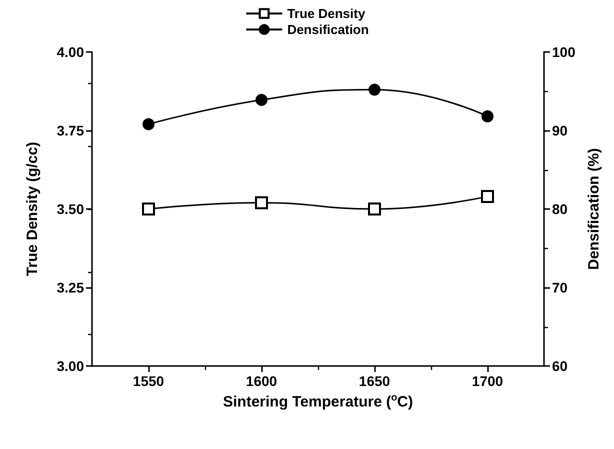  Describe the element at coordinates (560, 130) in the screenshot. I see `y2-tick-label: 90` at that location.